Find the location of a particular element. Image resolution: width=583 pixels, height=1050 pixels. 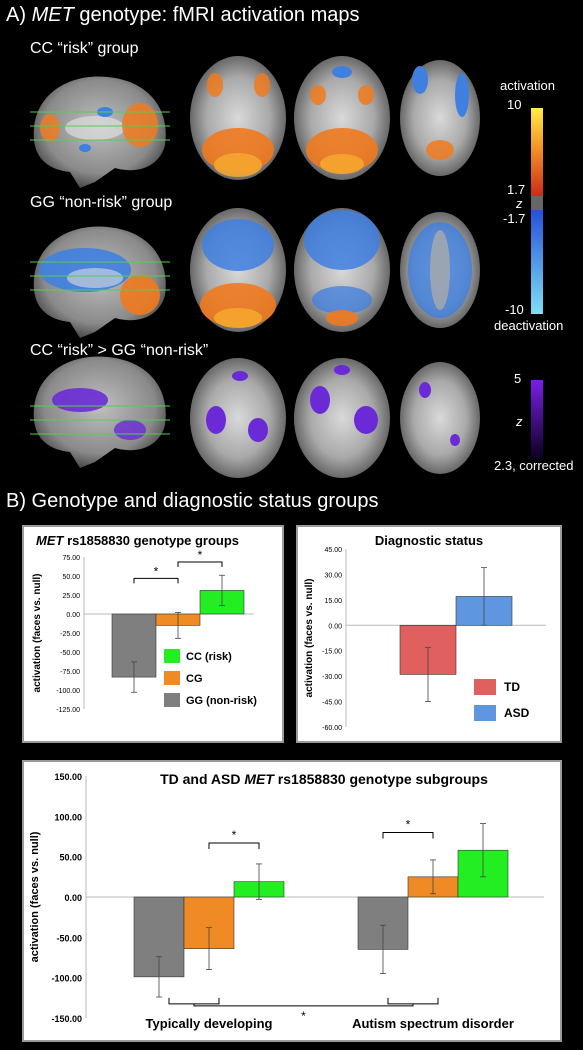

panel-b-title: B) Genotype and diagnostic status groups is located at coordinates (192, 501).